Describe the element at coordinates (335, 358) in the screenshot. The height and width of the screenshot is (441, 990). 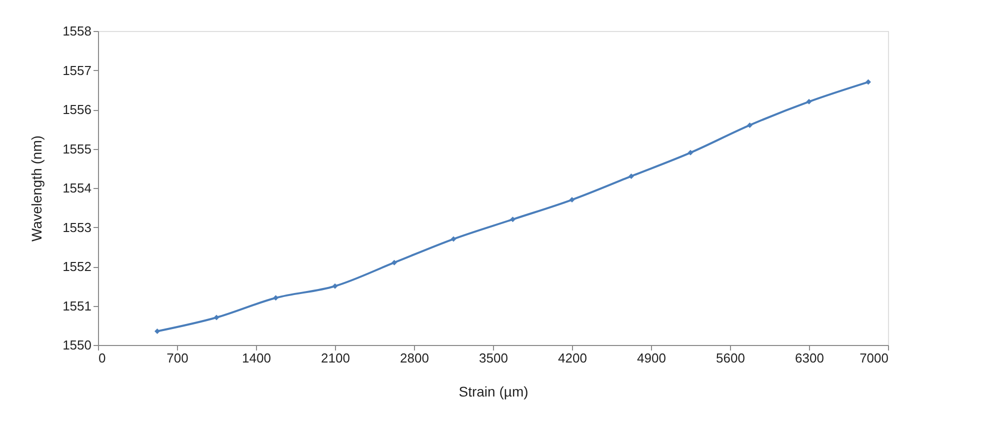
I see `x-tick-label: 2100` at that location.